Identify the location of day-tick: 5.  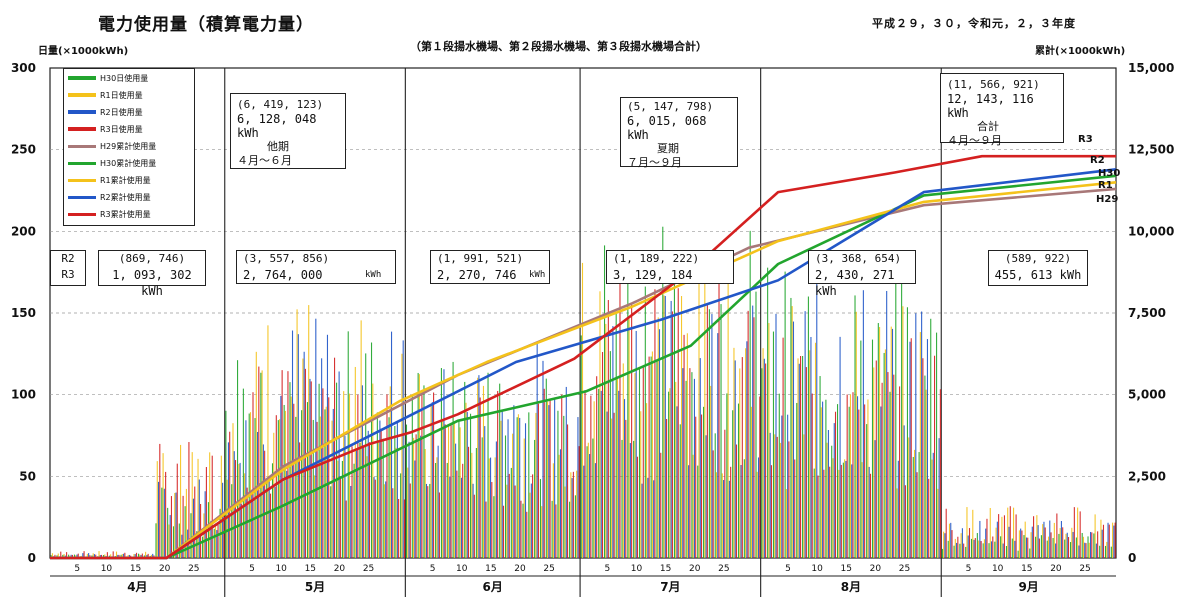
(77, 569).